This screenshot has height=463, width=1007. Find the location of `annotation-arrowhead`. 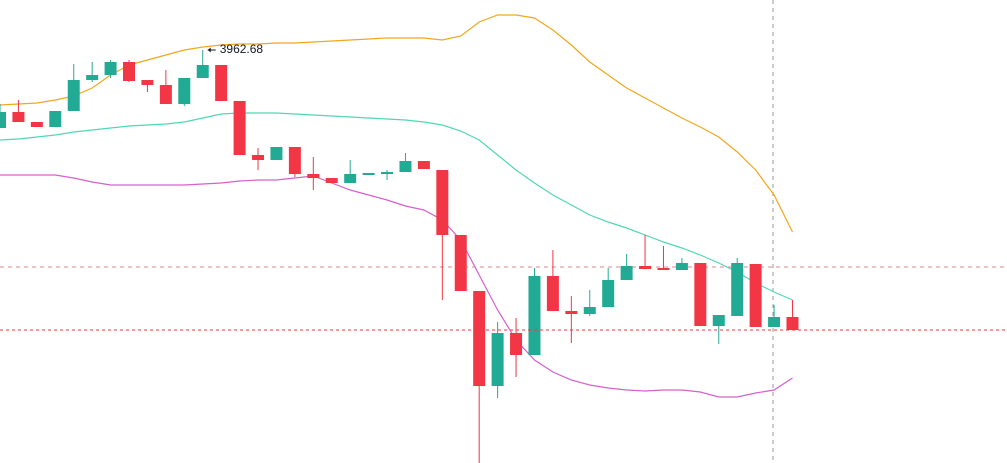

annotation-arrowhead is located at coordinates (209, 50).